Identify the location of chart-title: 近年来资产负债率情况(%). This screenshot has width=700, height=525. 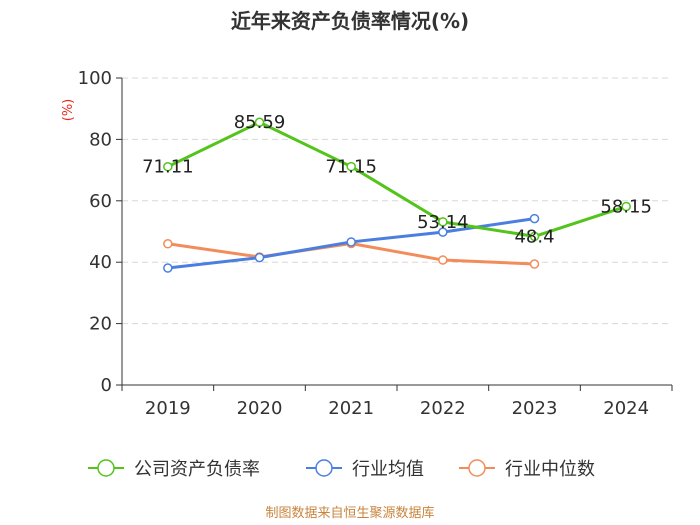
(350, 21).